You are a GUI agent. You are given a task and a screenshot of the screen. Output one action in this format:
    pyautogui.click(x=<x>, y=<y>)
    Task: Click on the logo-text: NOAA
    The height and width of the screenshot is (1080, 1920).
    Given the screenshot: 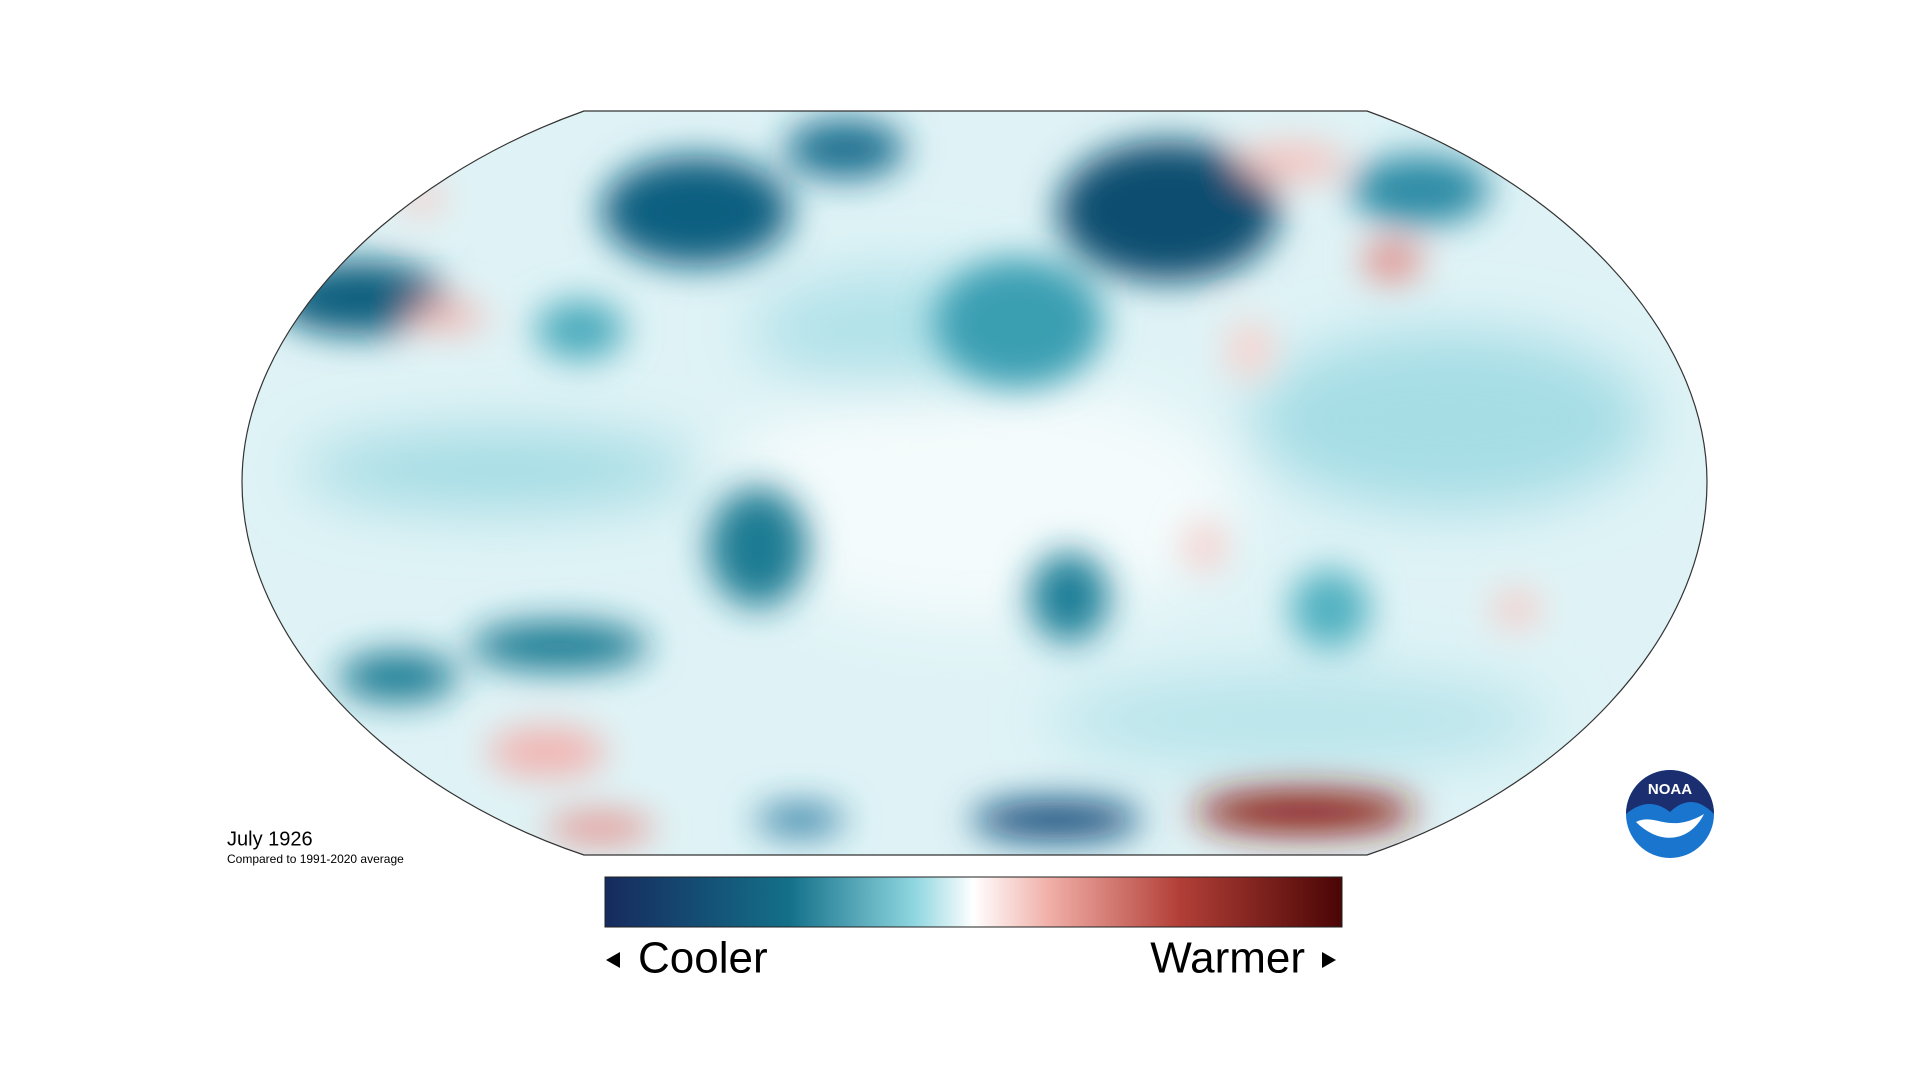 What is the action you would take?
    pyautogui.click(x=1670, y=789)
    